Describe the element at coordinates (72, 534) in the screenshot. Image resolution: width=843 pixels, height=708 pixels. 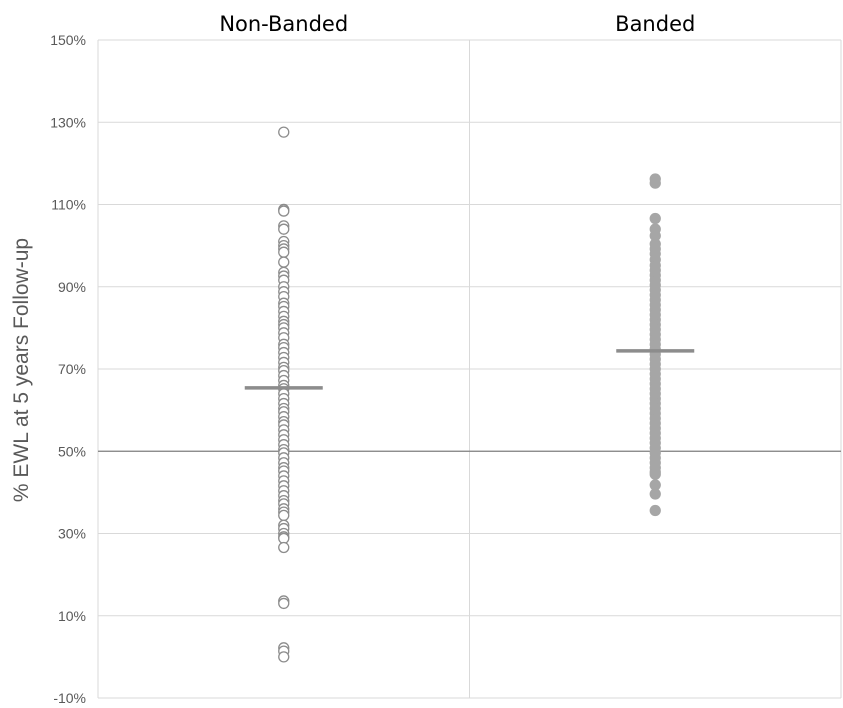
I see `y-tick-label: 30%` at that location.